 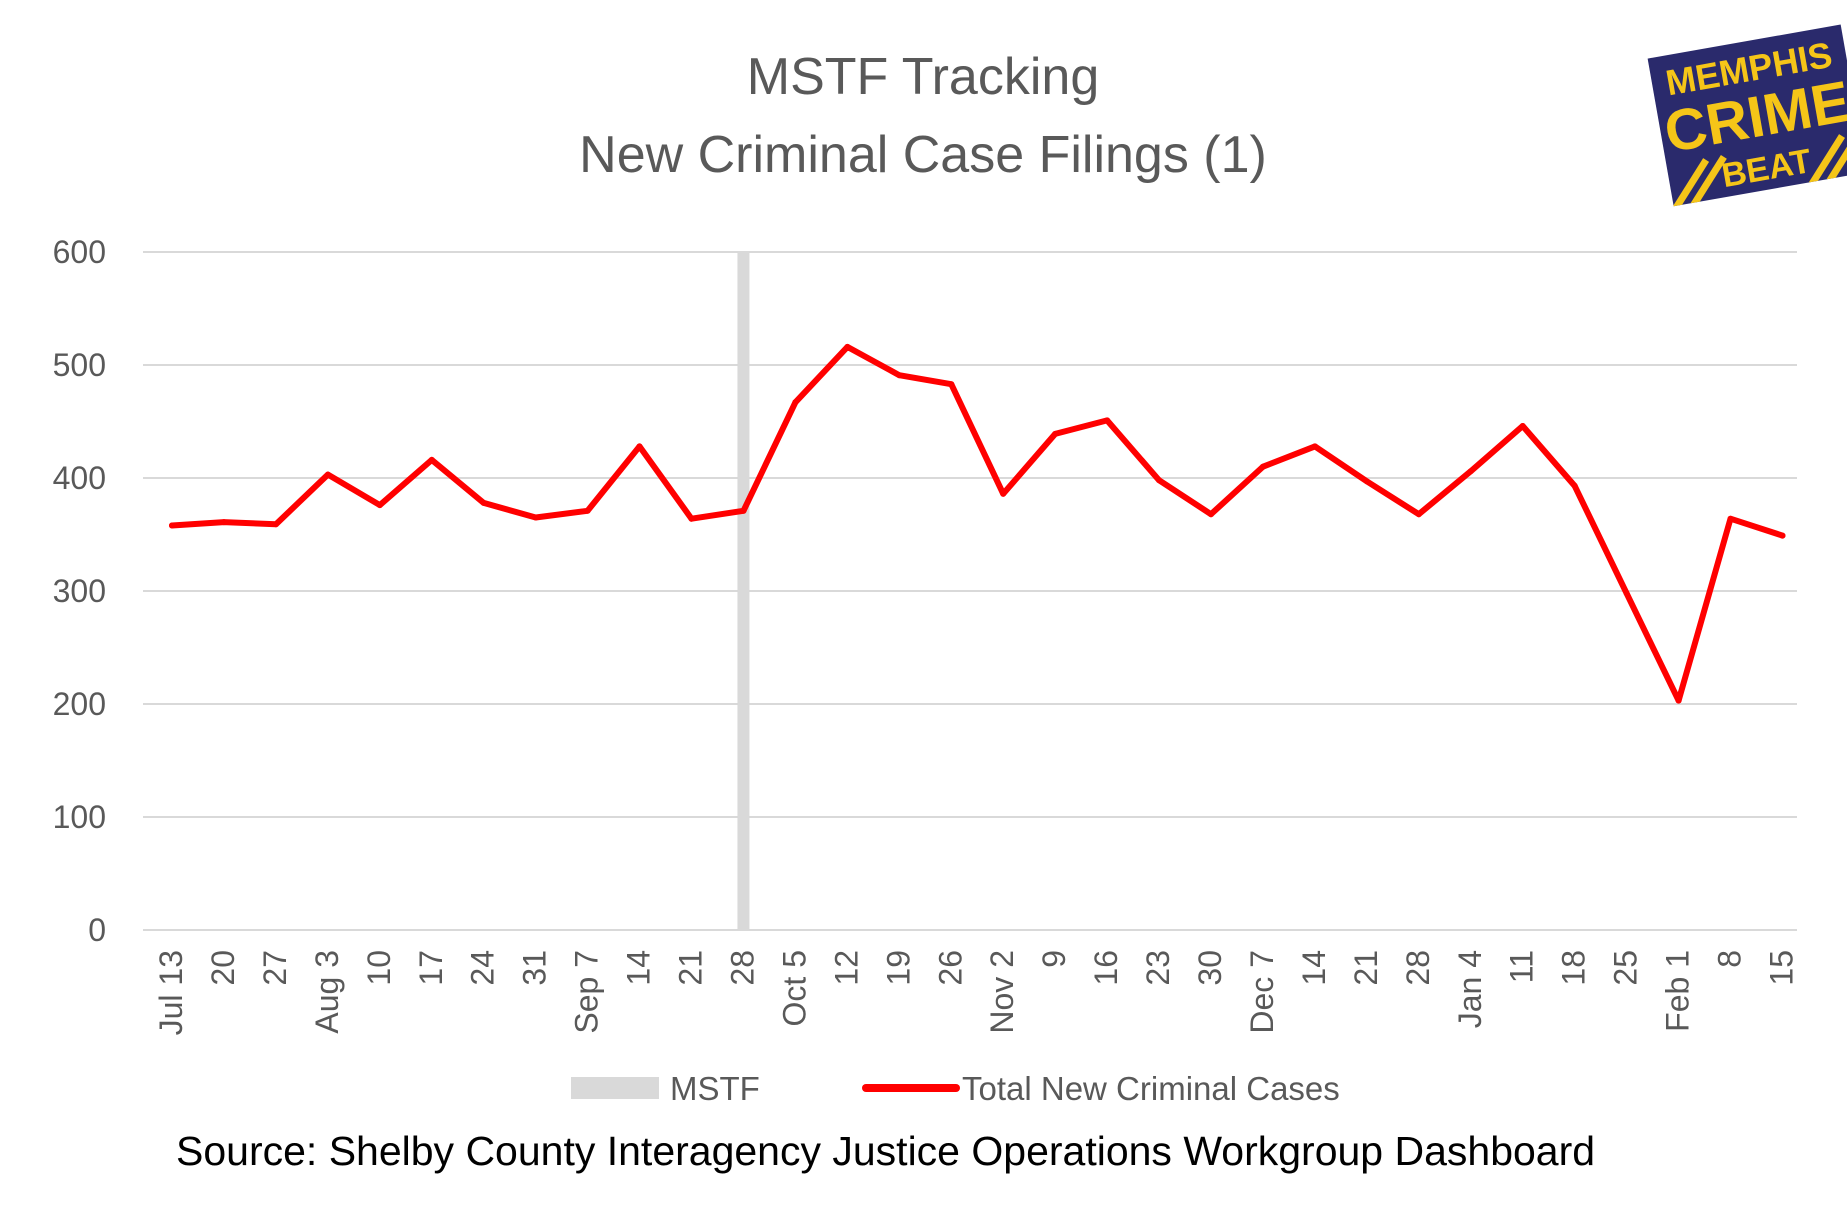 I want to click on y-tick-label: 0, so click(x=97, y=930).